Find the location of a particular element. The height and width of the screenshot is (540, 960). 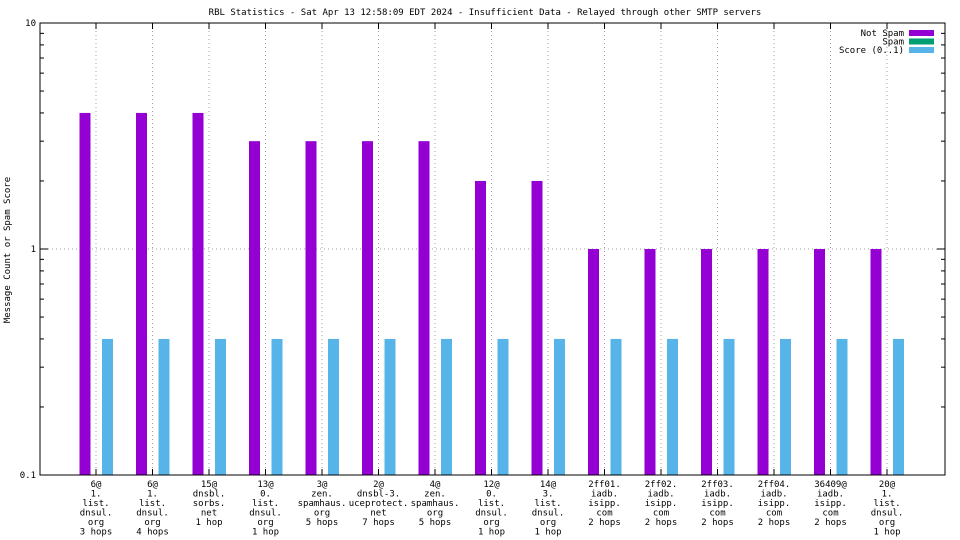

x-tick-label-line: 2ff04. is located at coordinates (774, 485).